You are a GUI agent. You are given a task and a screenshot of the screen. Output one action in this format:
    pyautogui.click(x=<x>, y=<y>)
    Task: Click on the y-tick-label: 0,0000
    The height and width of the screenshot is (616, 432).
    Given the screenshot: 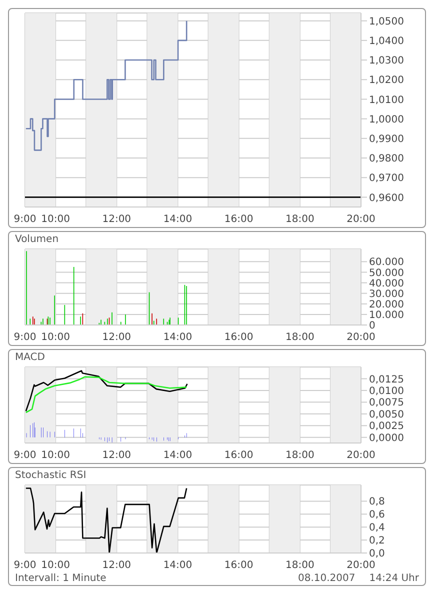 What is the action you would take?
    pyautogui.click(x=386, y=438)
    